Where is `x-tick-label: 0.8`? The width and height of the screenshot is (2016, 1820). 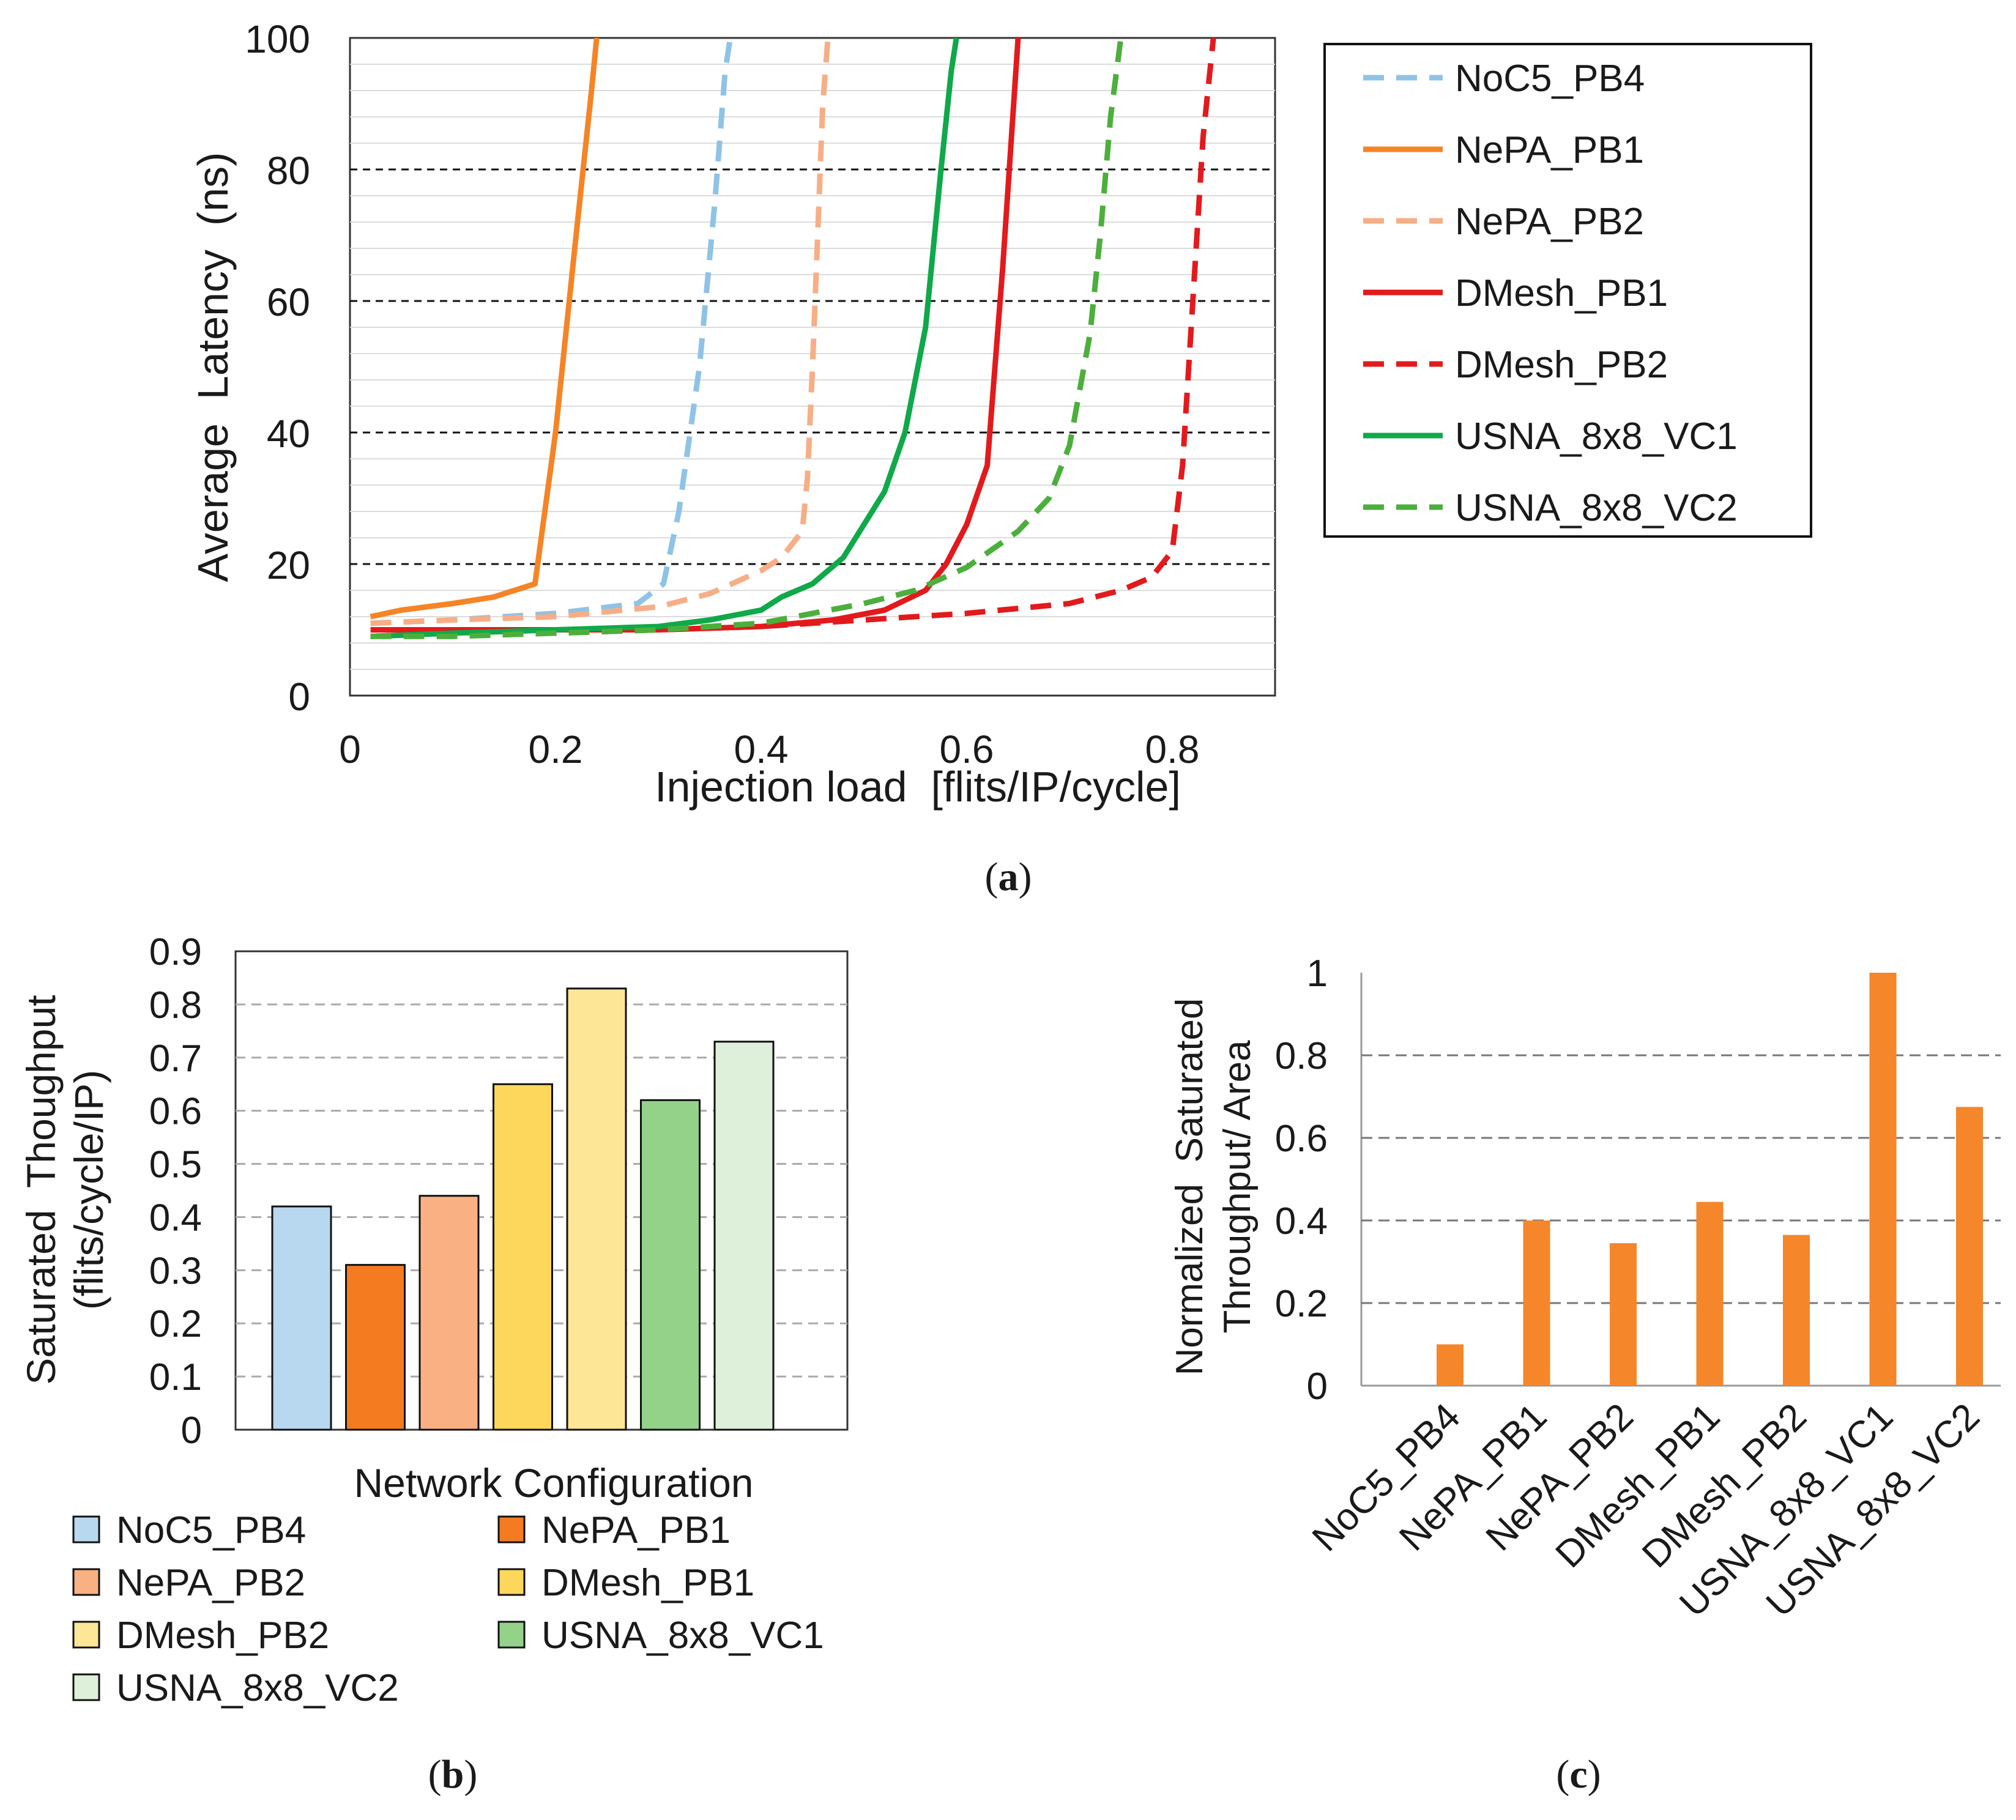 x-tick-label: 0.8 is located at coordinates (1173, 749).